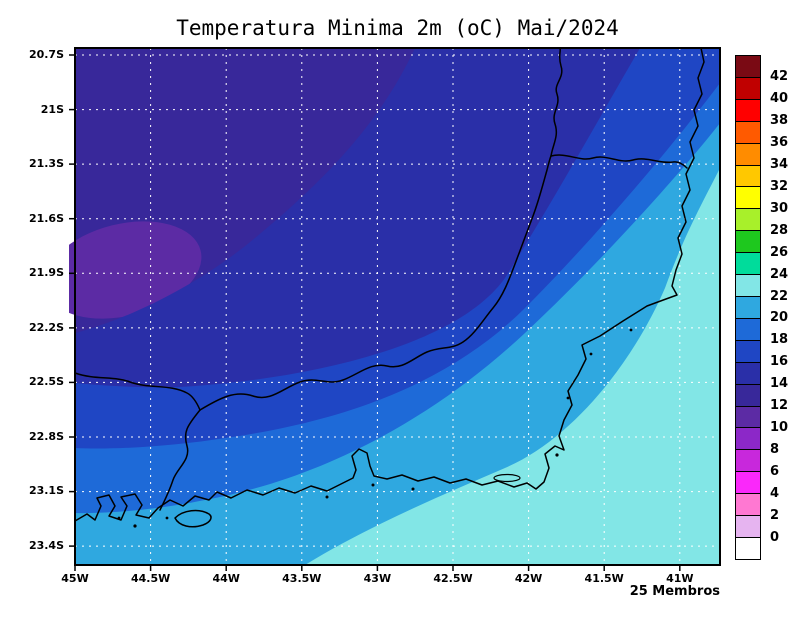 This screenshot has height=618, width=800. What do you see at coordinates (46, 327) in the screenshot?
I see `lat-tick-label: 22.2S` at bounding box center [46, 327].